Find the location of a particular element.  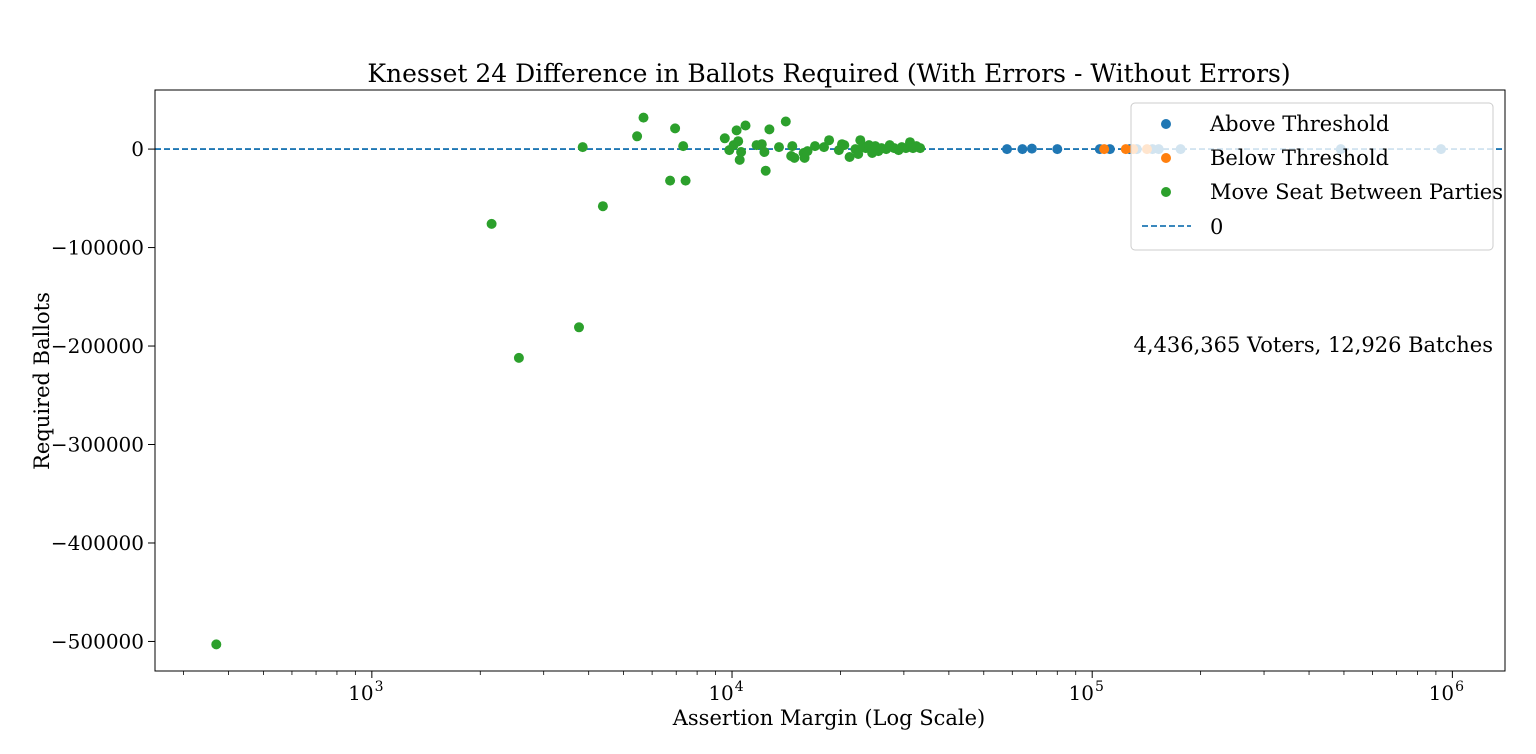

legend-label-zero-line: 0 is located at coordinates (1216, 227).